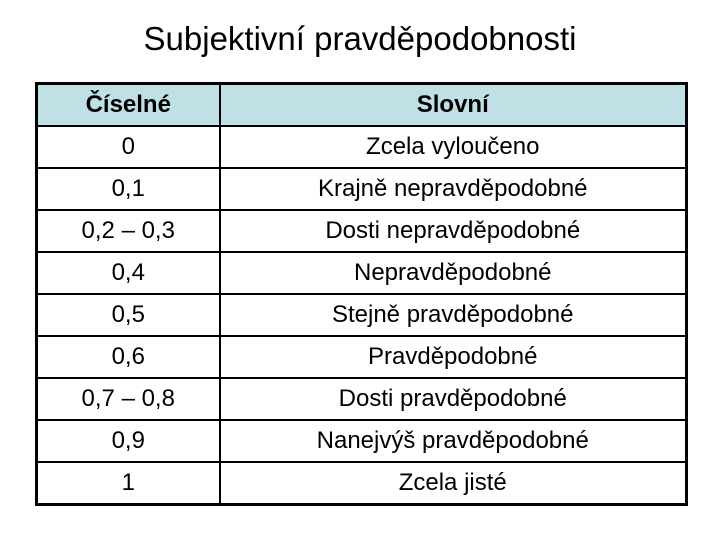  Describe the element at coordinates (128, 231) in the screenshot. I see `numeric-cell: 0,2 – 0,3` at that location.